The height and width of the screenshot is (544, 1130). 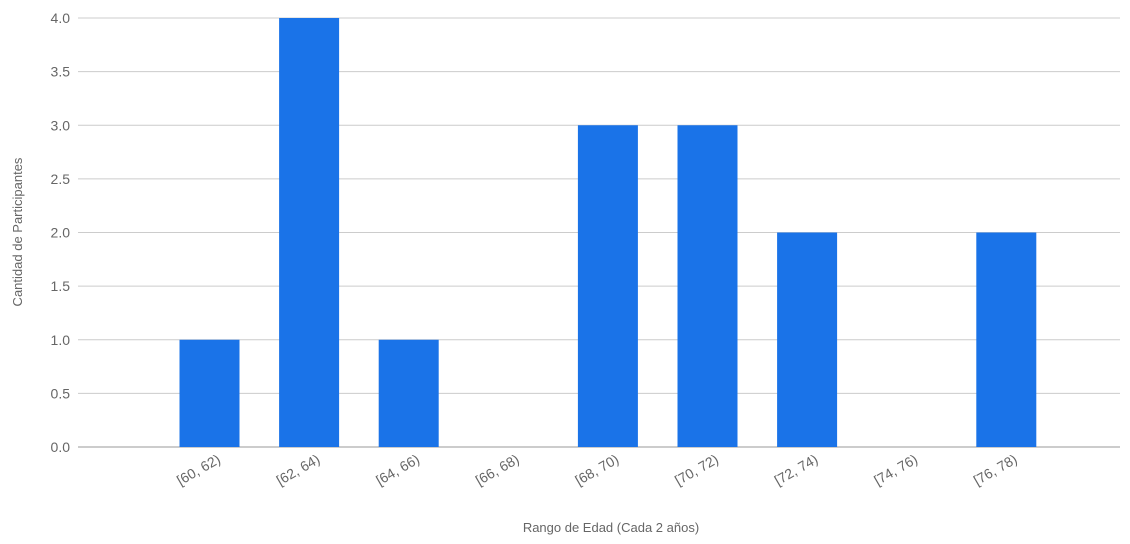 What do you see at coordinates (61, 340) in the screenshot?
I see `y-tick-label: 1.0` at bounding box center [61, 340].